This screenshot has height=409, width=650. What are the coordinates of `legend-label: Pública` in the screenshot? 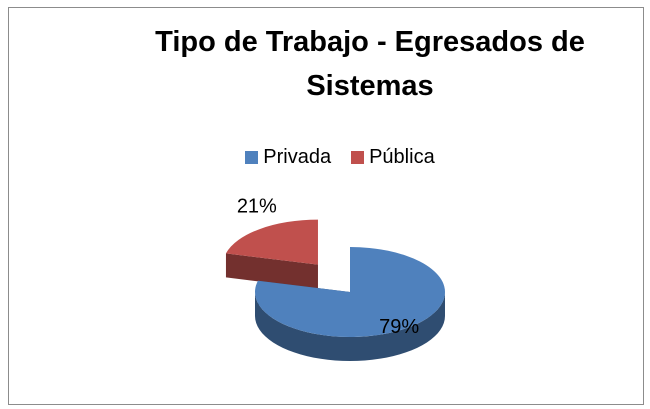 It's located at (402, 157).